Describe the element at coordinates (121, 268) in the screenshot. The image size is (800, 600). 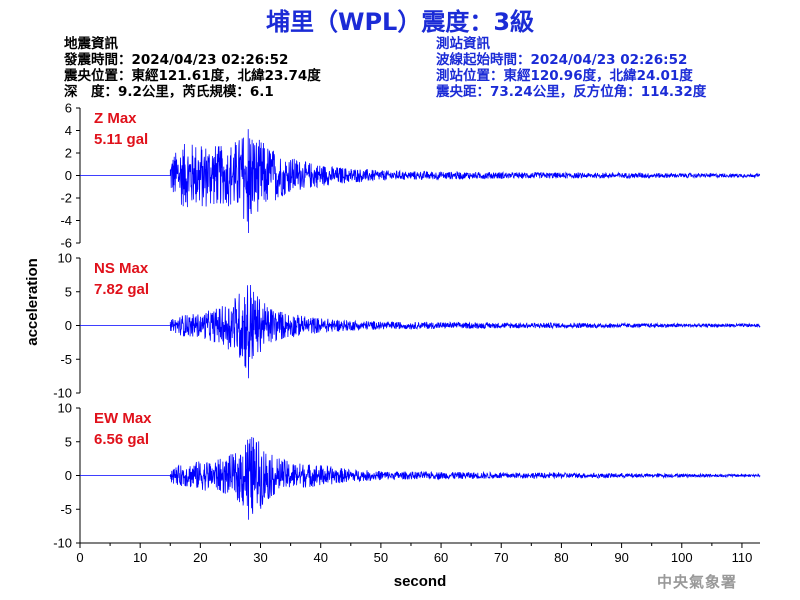
I see `max-title-ns: NS Max` at that location.